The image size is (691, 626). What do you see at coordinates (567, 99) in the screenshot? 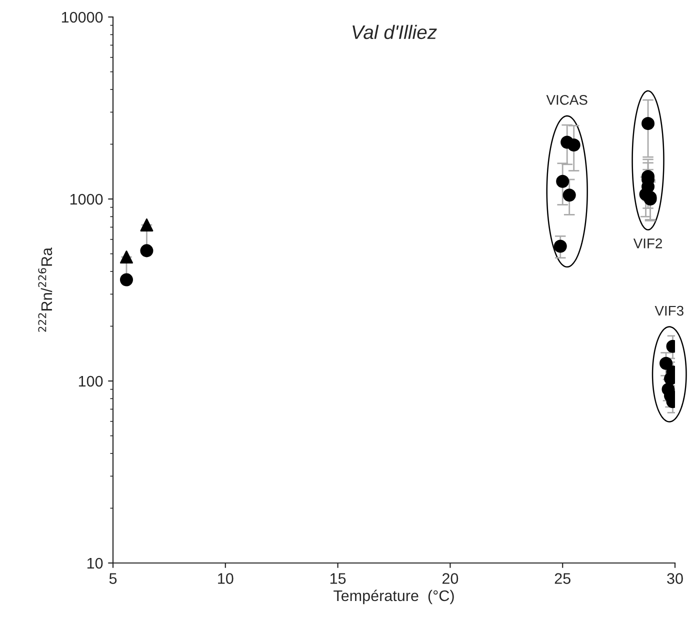
I see `annotation: VICAS` at bounding box center [567, 99].